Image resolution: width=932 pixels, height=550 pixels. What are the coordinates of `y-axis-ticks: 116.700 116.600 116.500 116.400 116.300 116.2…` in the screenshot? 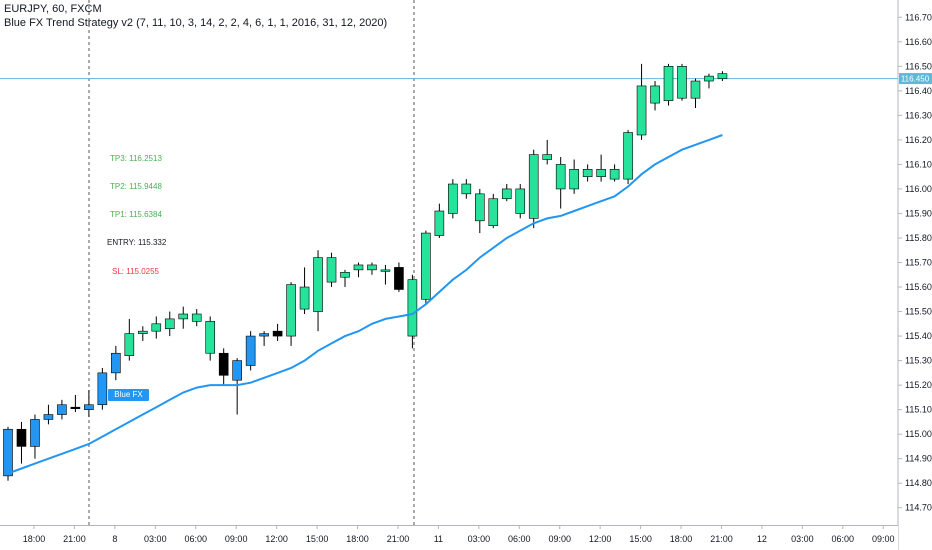 It's located at (915, 262).